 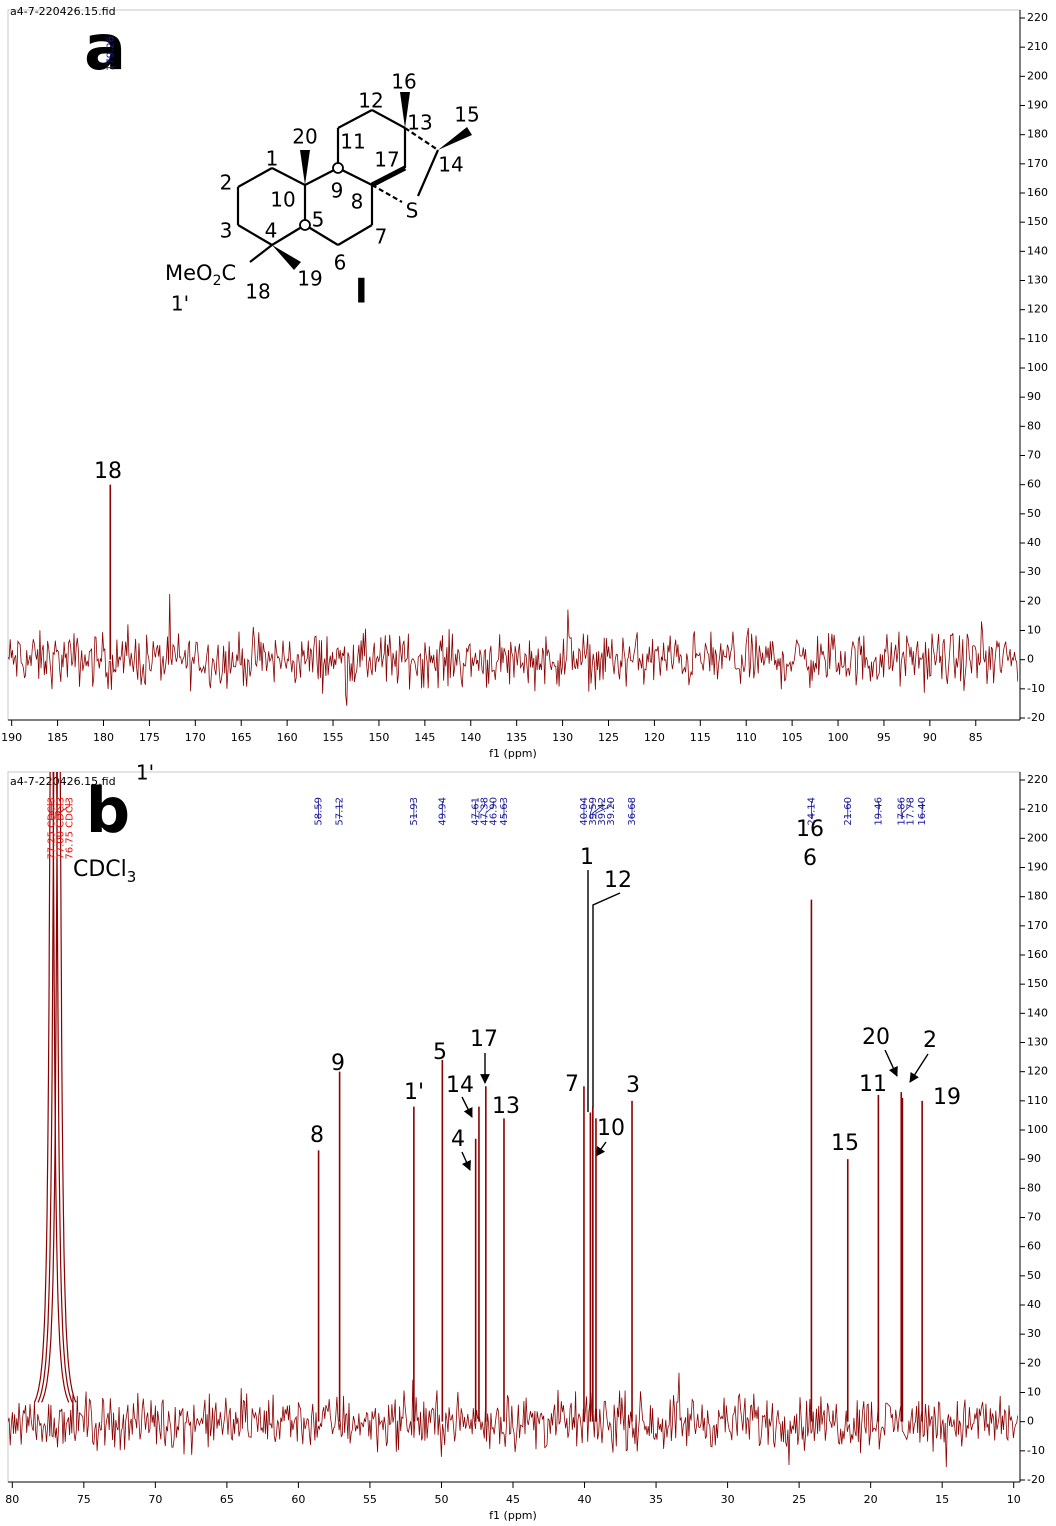 What do you see at coordinates (848, 811) in the screenshot?
I see `peak-shift-label: 21.60` at bounding box center [848, 811].